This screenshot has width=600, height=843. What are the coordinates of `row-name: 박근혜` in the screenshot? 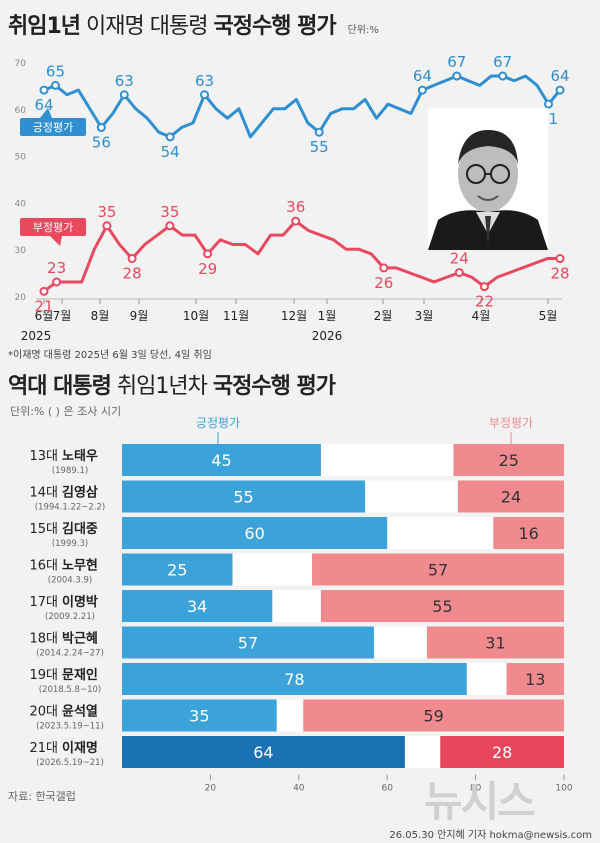 It's located at (80, 639).